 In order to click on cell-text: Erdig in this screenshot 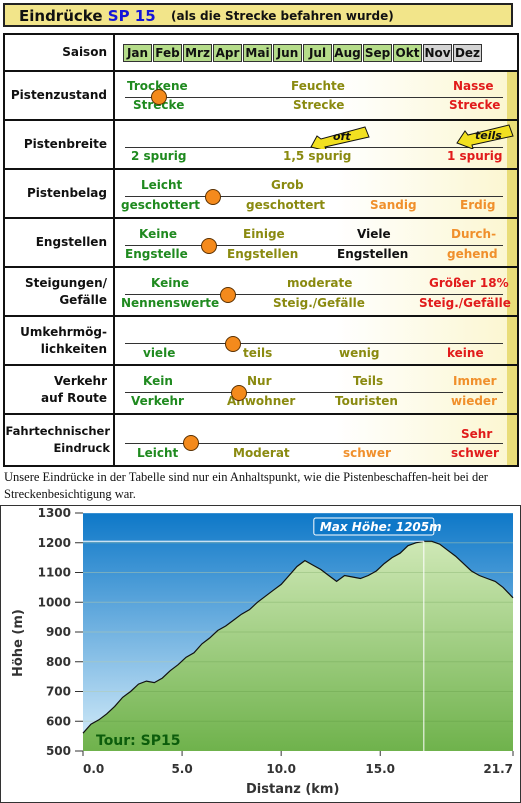, I will do `click(478, 205)`.